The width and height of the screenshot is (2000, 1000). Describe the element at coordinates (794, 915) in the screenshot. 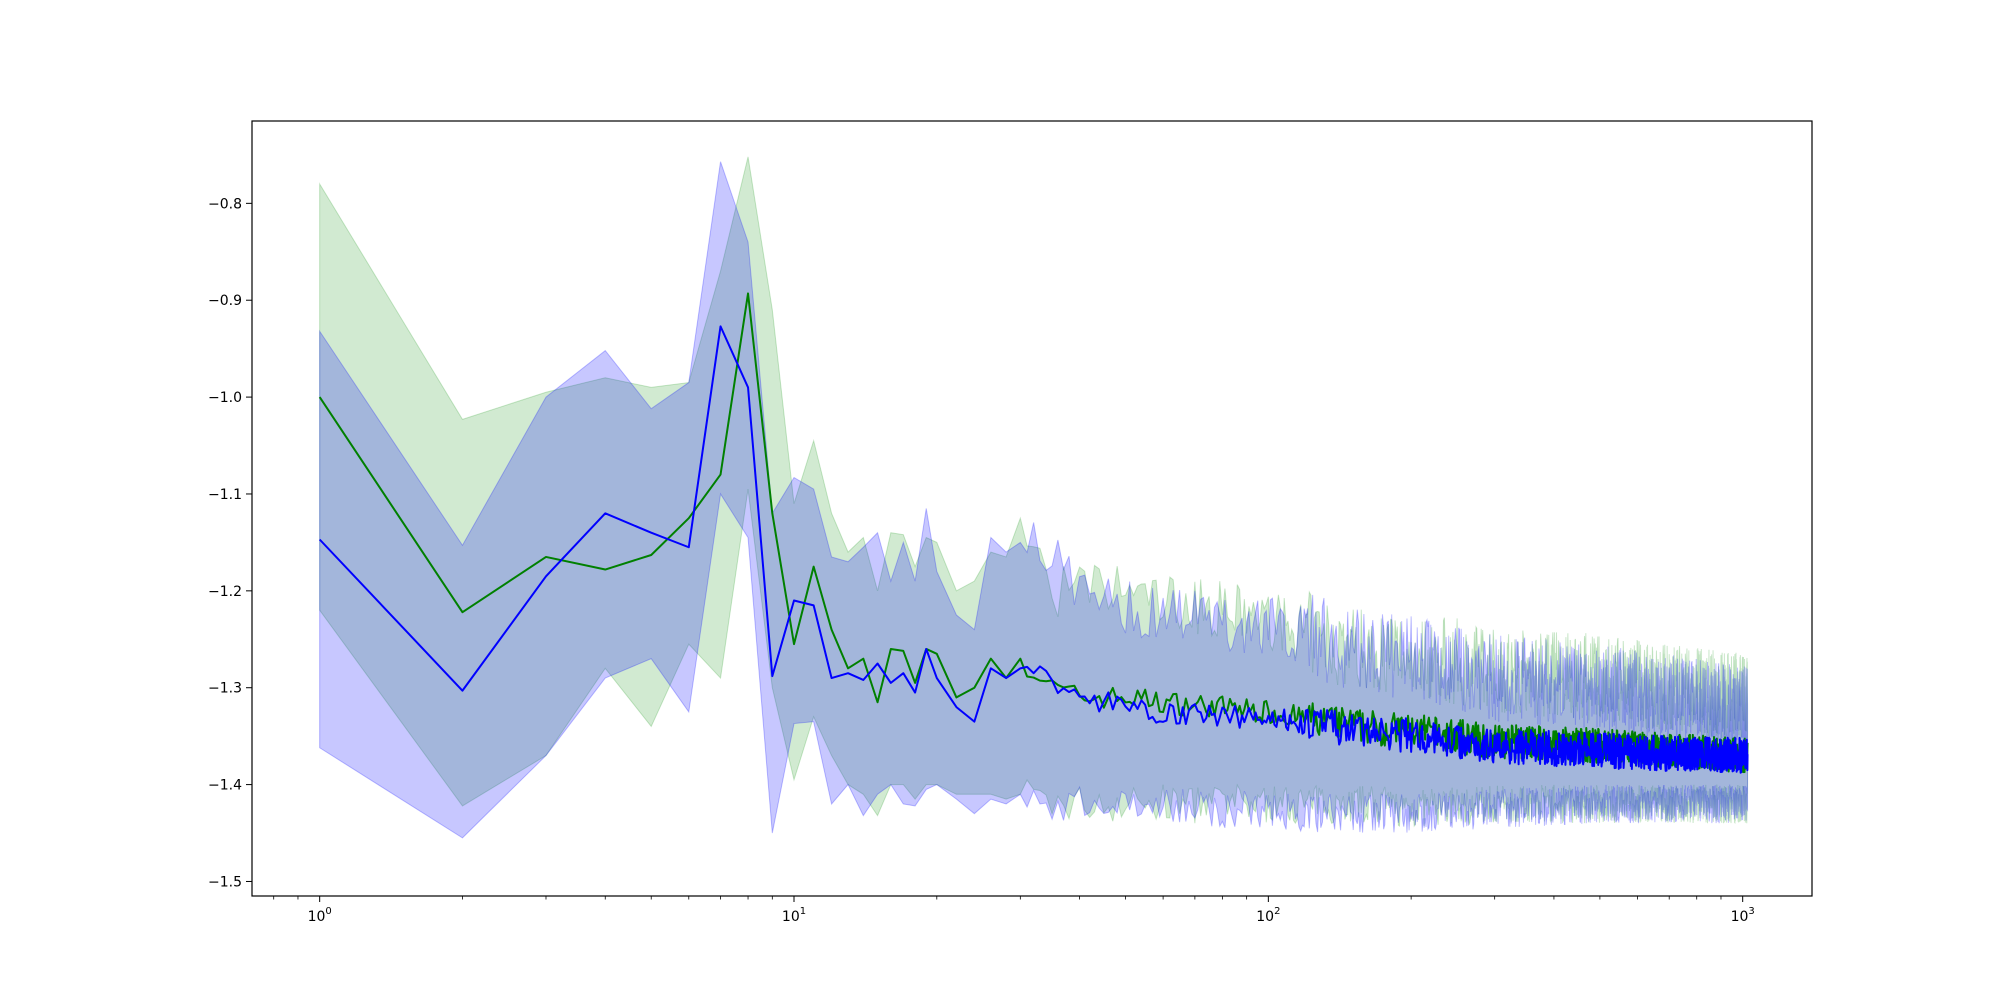

I see `x-tick-label: 10¹` at that location.